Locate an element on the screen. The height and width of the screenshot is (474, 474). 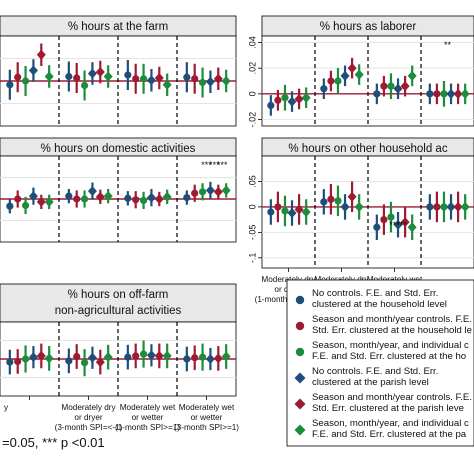
x-tick-label: (3-month SPI>=1) is located at coordinates (206, 427).